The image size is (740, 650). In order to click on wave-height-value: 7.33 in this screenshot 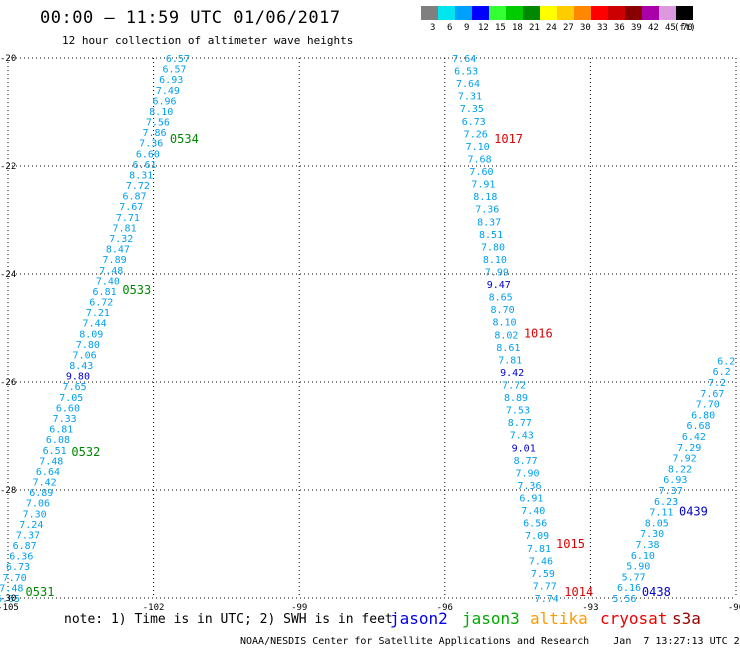, I will do `click(65, 419)`.